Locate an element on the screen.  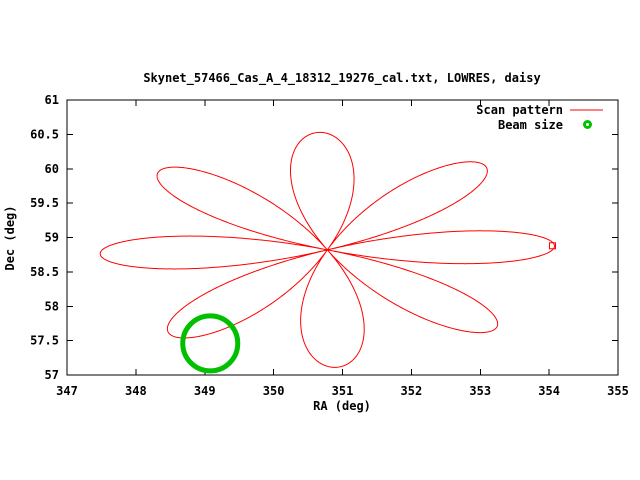
x-tick-label: 347 is located at coordinates (67, 391).